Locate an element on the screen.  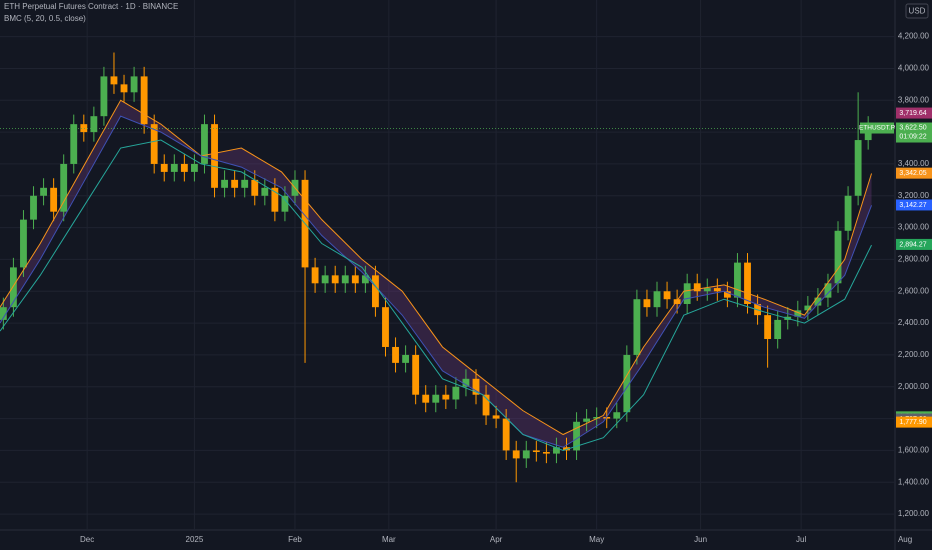
y-tick-label: 2,600.00 is located at coordinates (914, 290).